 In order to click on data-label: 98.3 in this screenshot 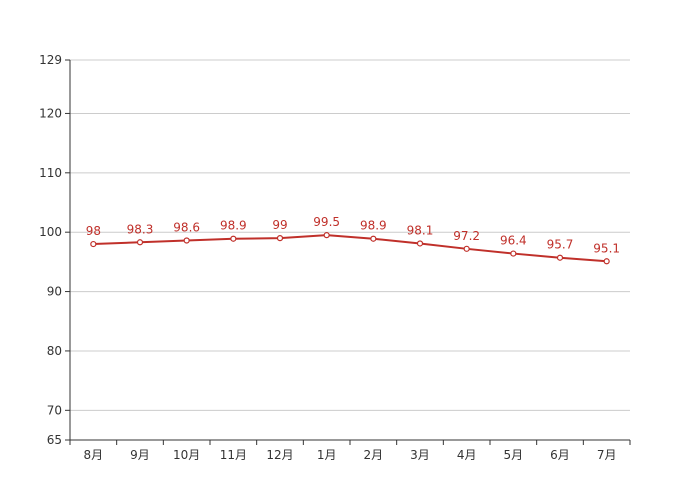, I will do `click(140, 229)`.